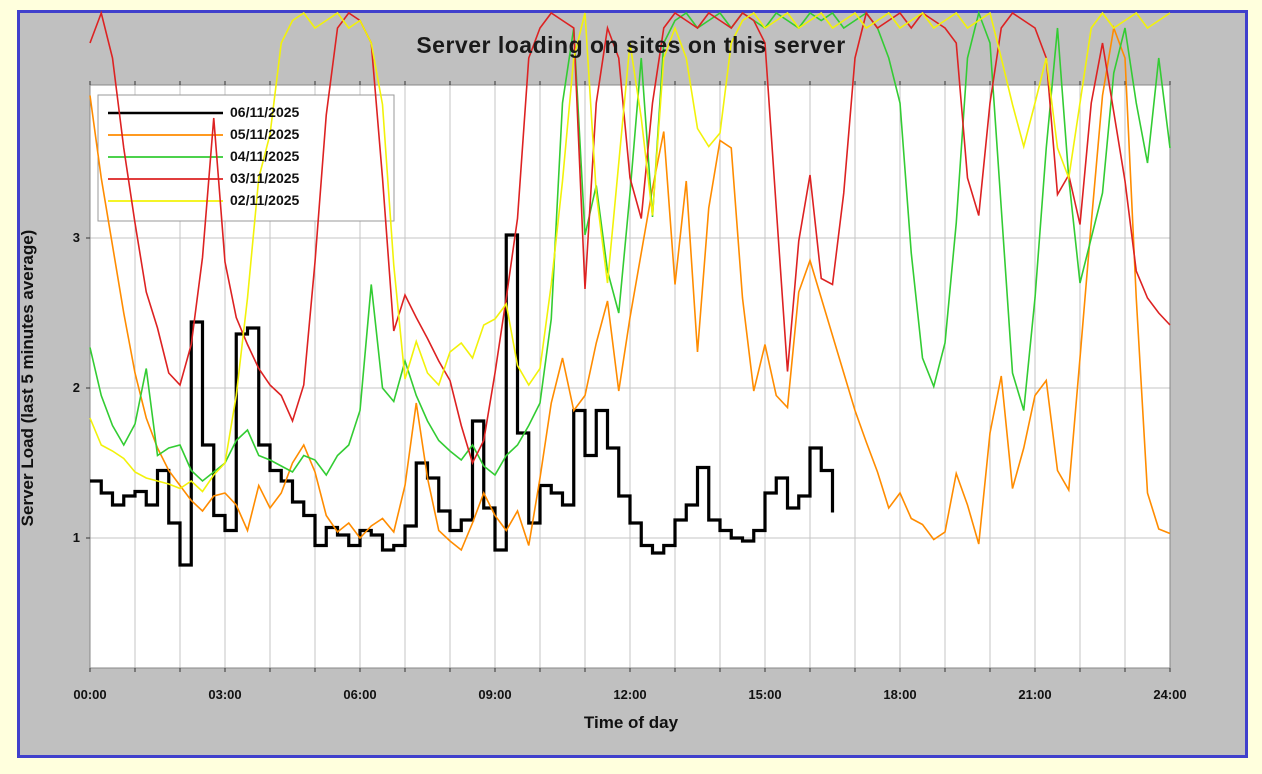 The height and width of the screenshot is (774, 1262). What do you see at coordinates (76, 237) in the screenshot?
I see `y-tick-label: 3` at bounding box center [76, 237].